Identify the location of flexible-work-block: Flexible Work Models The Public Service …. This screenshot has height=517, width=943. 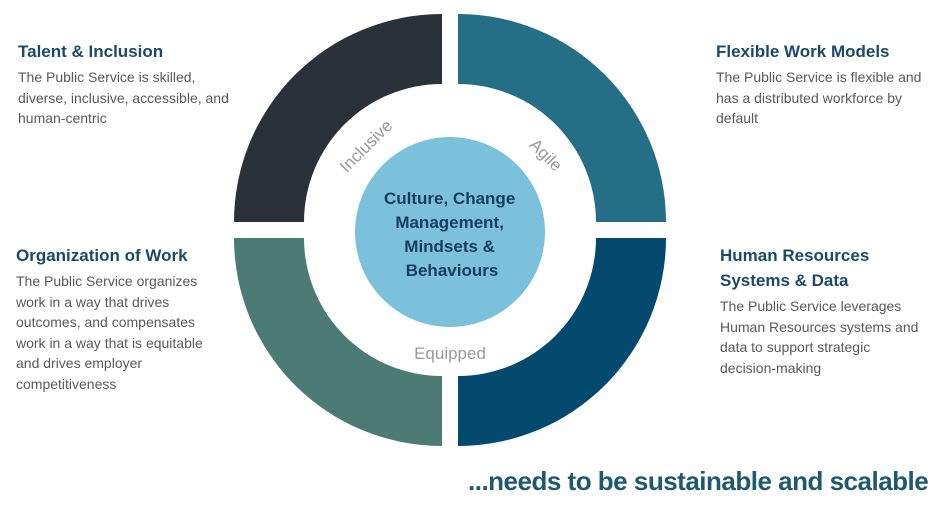
(828, 84).